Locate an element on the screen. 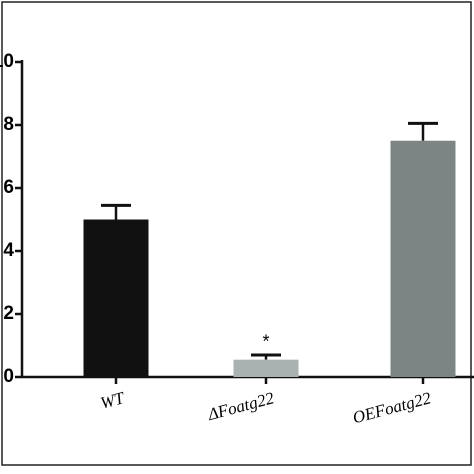 Image resolution: width=474 pixels, height=474 pixels. y-tick-label: 2 is located at coordinates (8, 313).